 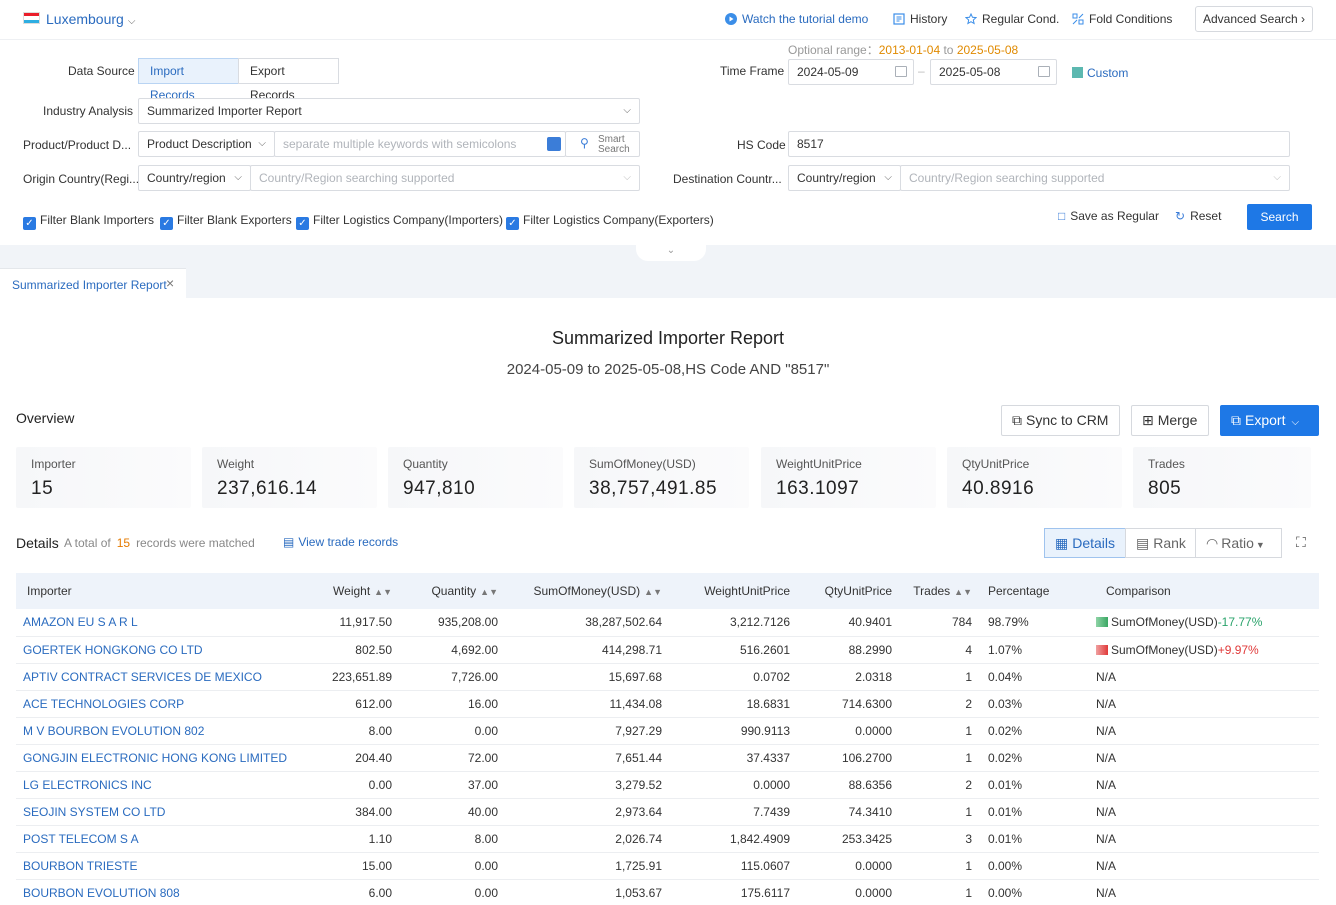 I want to click on hs-code-input: 8517, so click(x=1039, y=144).